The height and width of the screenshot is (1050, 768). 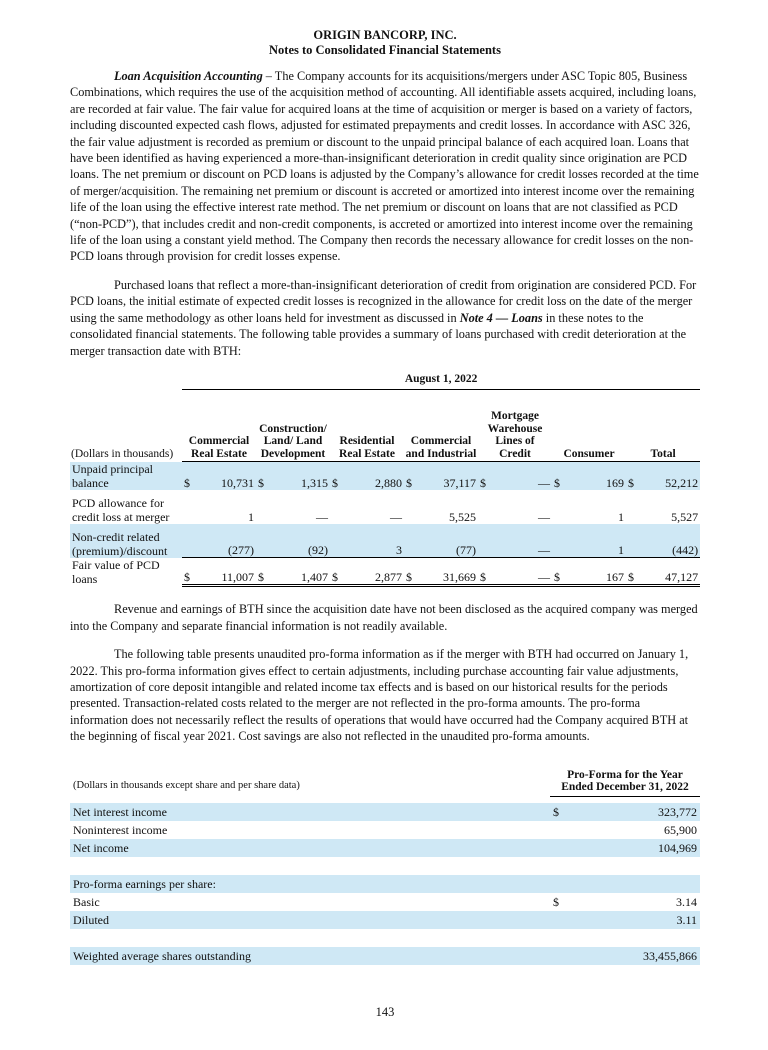 What do you see at coordinates (385, 1011) in the screenshot?
I see `page-number: 143` at bounding box center [385, 1011].